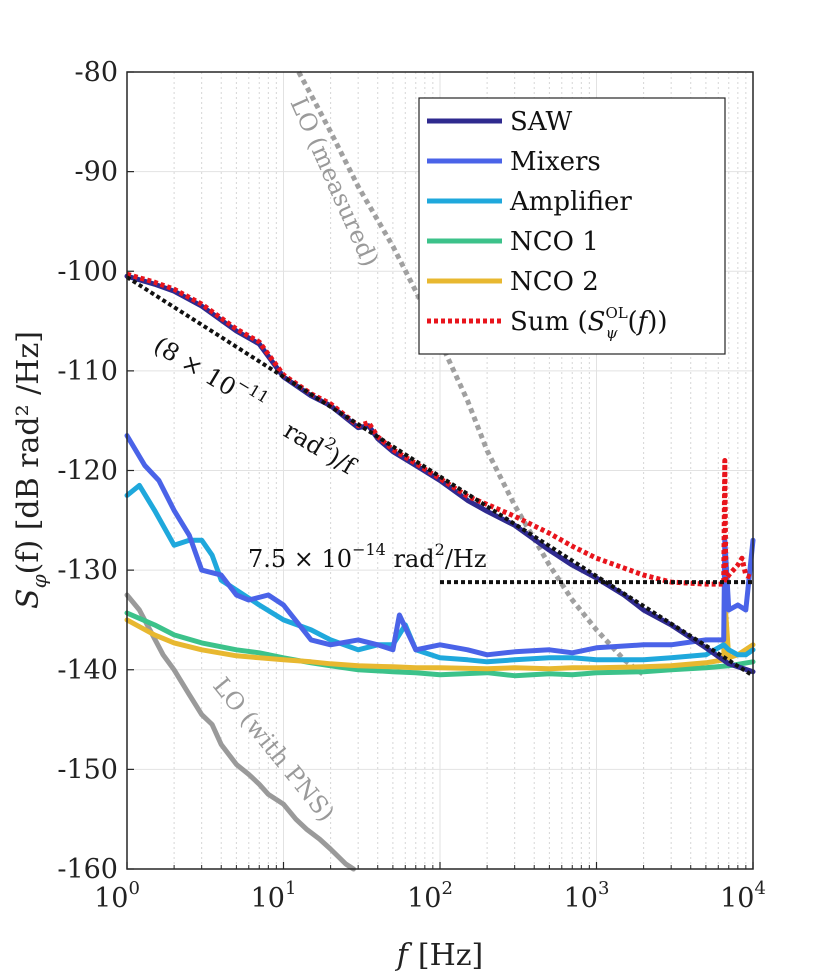 This screenshot has width=830, height=976. Describe the element at coordinates (430, 896) in the screenshot. I see `x-tick-label: 10²` at that location.